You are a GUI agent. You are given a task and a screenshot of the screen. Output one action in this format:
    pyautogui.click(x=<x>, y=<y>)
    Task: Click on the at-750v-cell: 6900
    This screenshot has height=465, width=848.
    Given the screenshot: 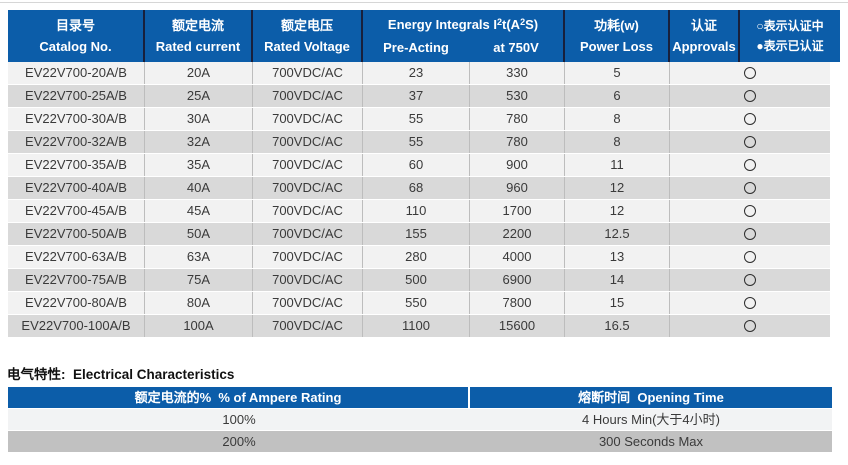 What is the action you would take?
    pyautogui.click(x=517, y=280)
    